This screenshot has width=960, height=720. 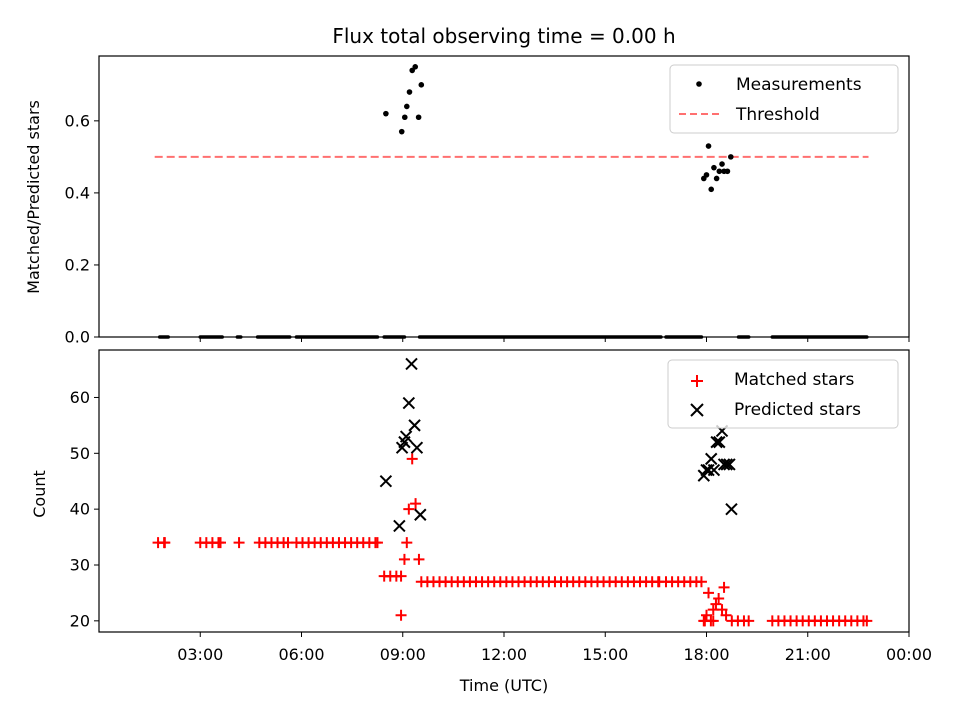 I want to click on chart-title: Flux total observing time = 0.00 h, so click(x=503, y=36).